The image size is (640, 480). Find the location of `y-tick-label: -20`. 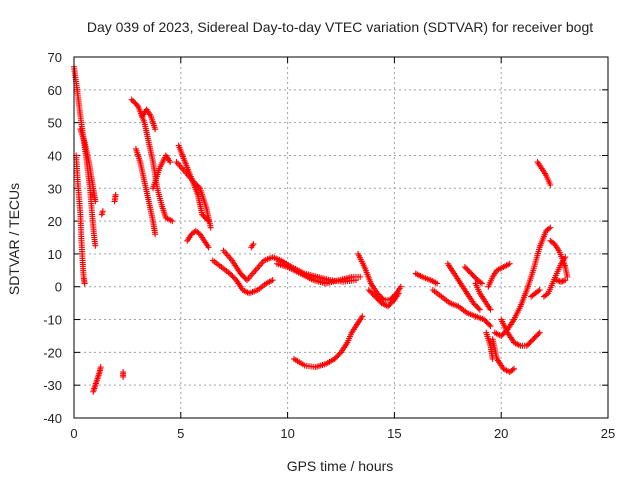

y-tick-label: -20 is located at coordinates (52, 352).